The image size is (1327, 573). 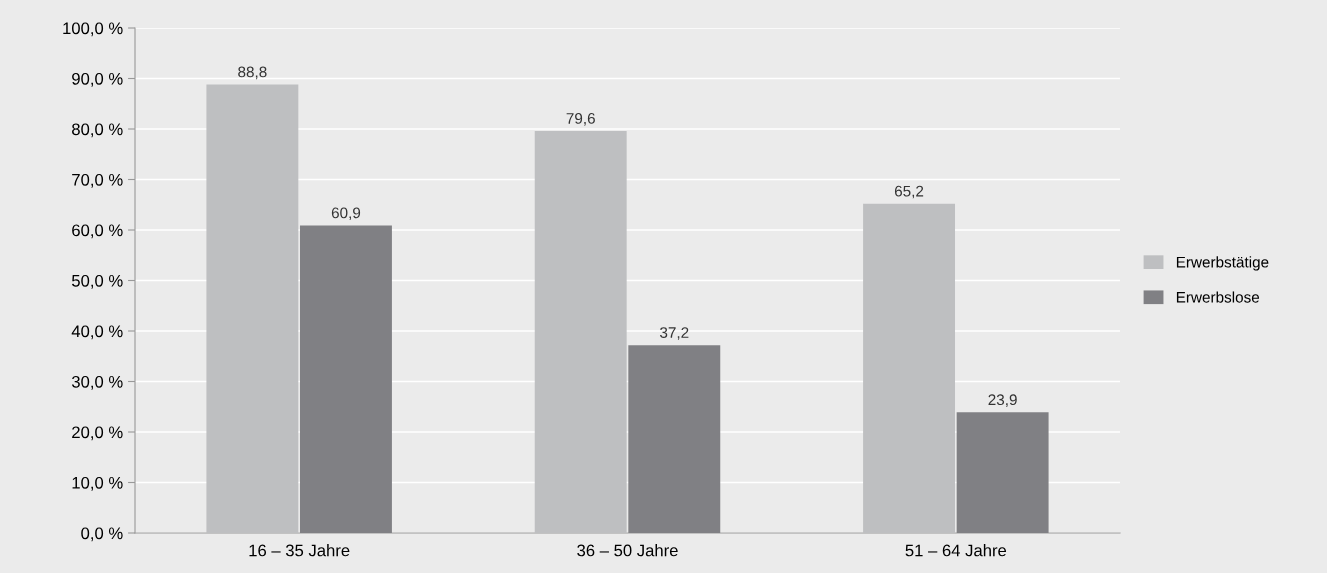 I want to click on y-tick-label: 80,0 %, so click(x=97, y=130).